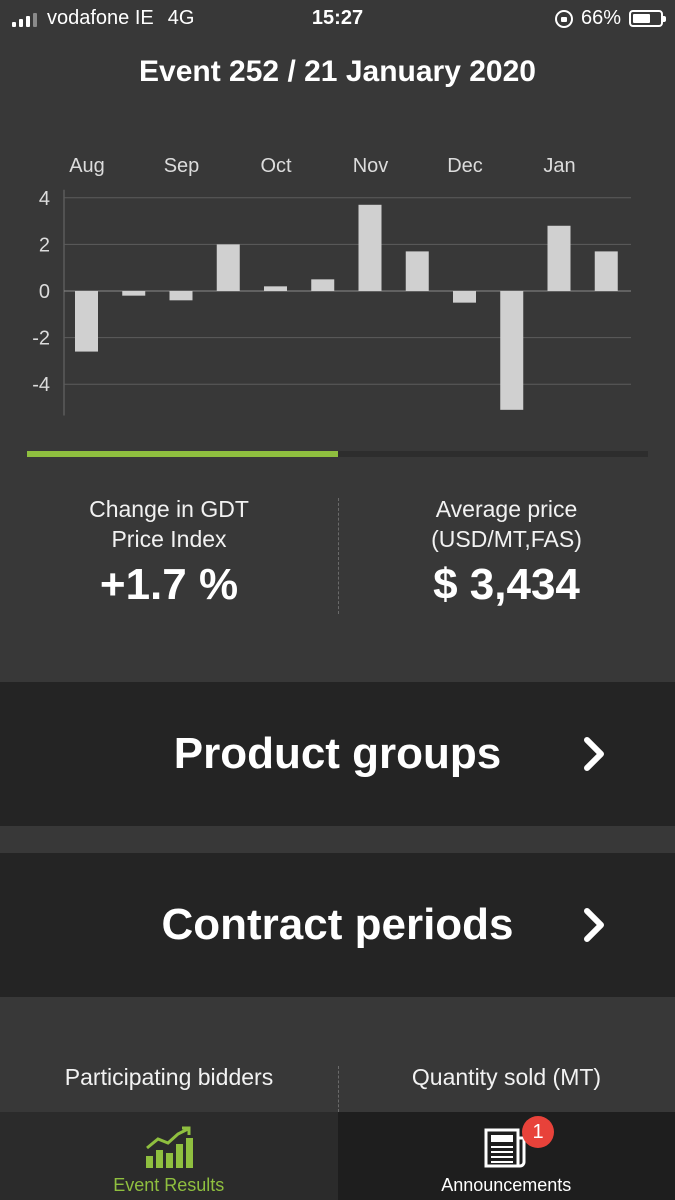  I want to click on status-left: vodafone IE 4G, so click(103, 18).